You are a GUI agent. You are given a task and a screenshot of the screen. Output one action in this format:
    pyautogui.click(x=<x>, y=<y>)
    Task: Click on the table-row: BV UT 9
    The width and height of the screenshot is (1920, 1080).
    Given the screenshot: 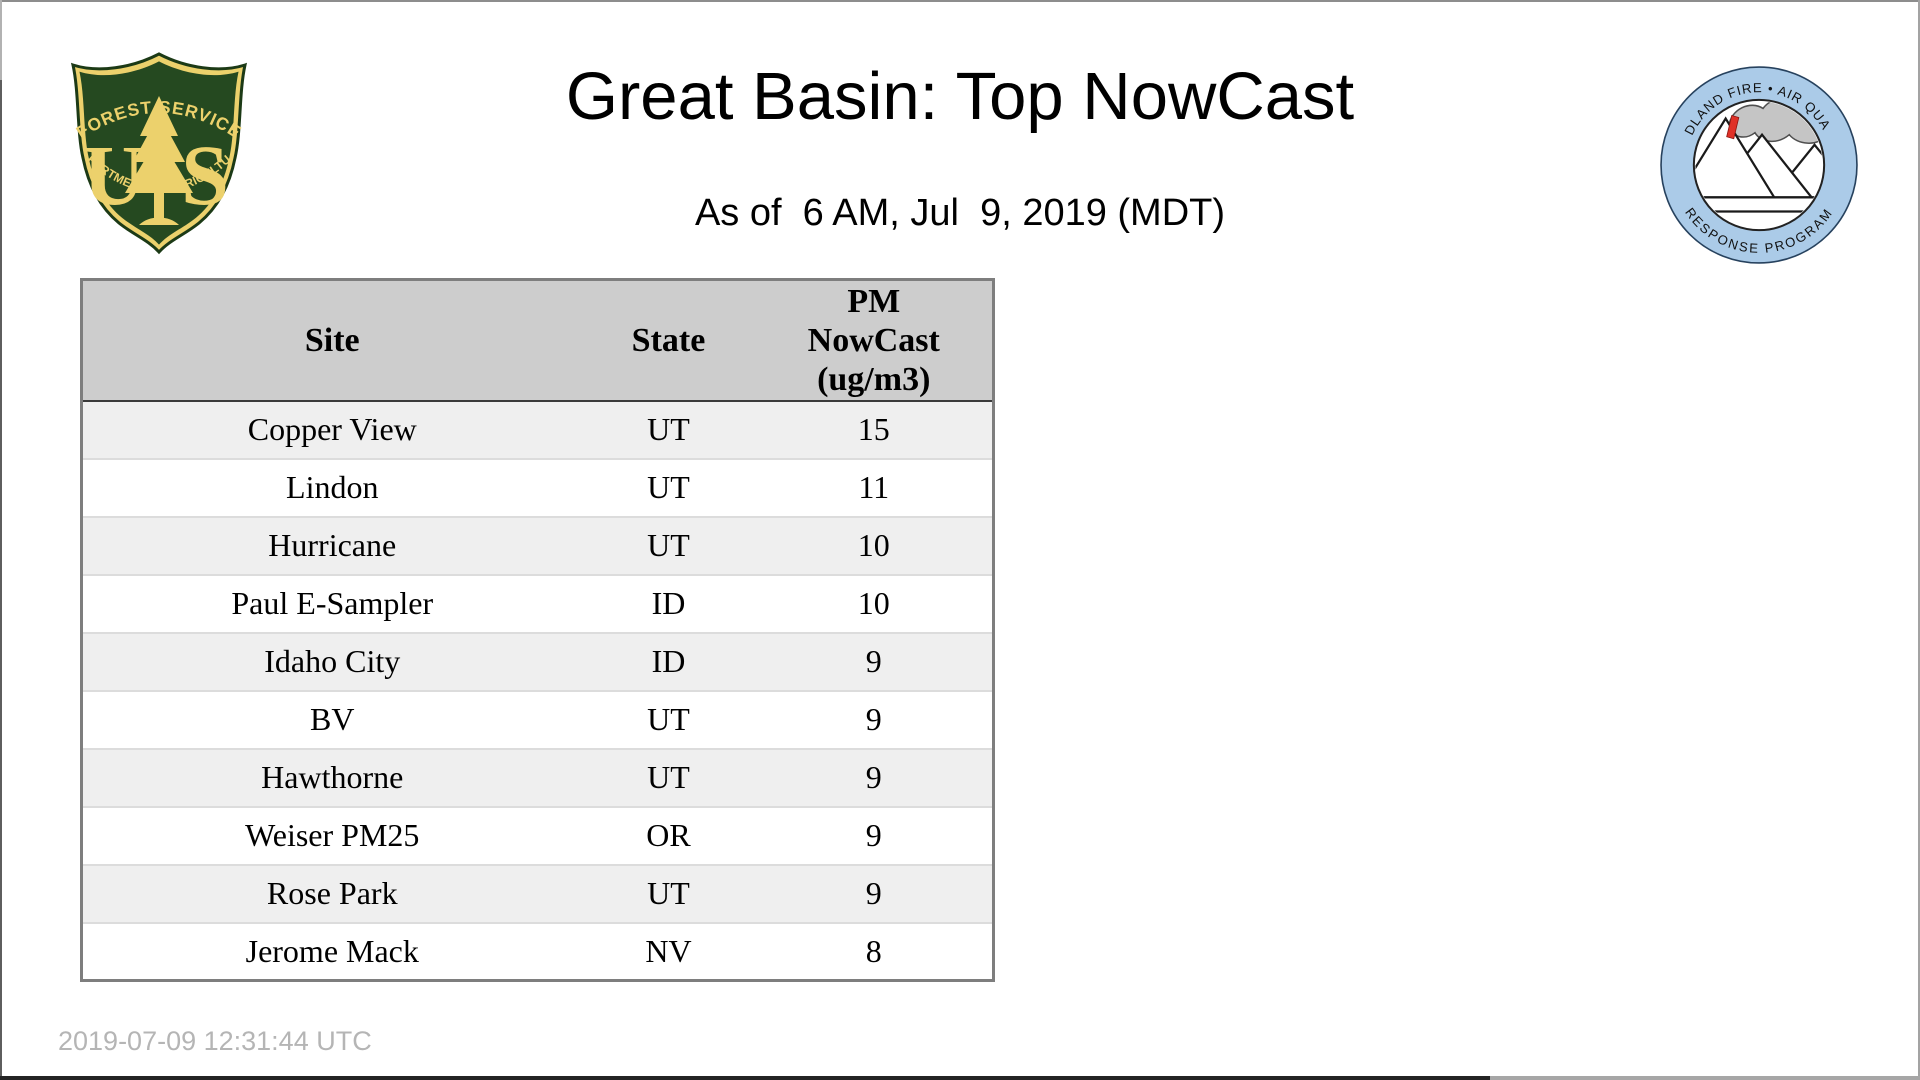 What is the action you would take?
    pyautogui.click(x=537, y=719)
    